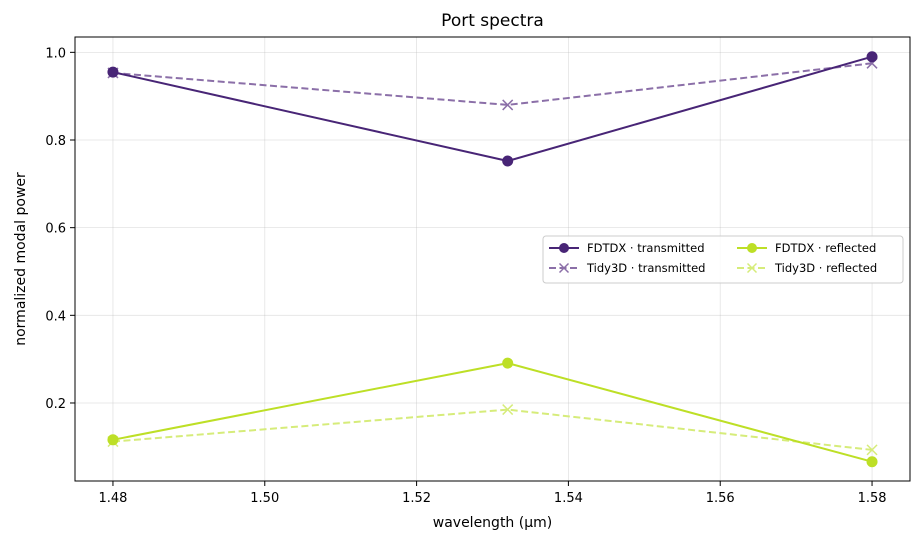  What do you see at coordinates (492, 21) in the screenshot?
I see `chart-title: Port spectra` at bounding box center [492, 21].